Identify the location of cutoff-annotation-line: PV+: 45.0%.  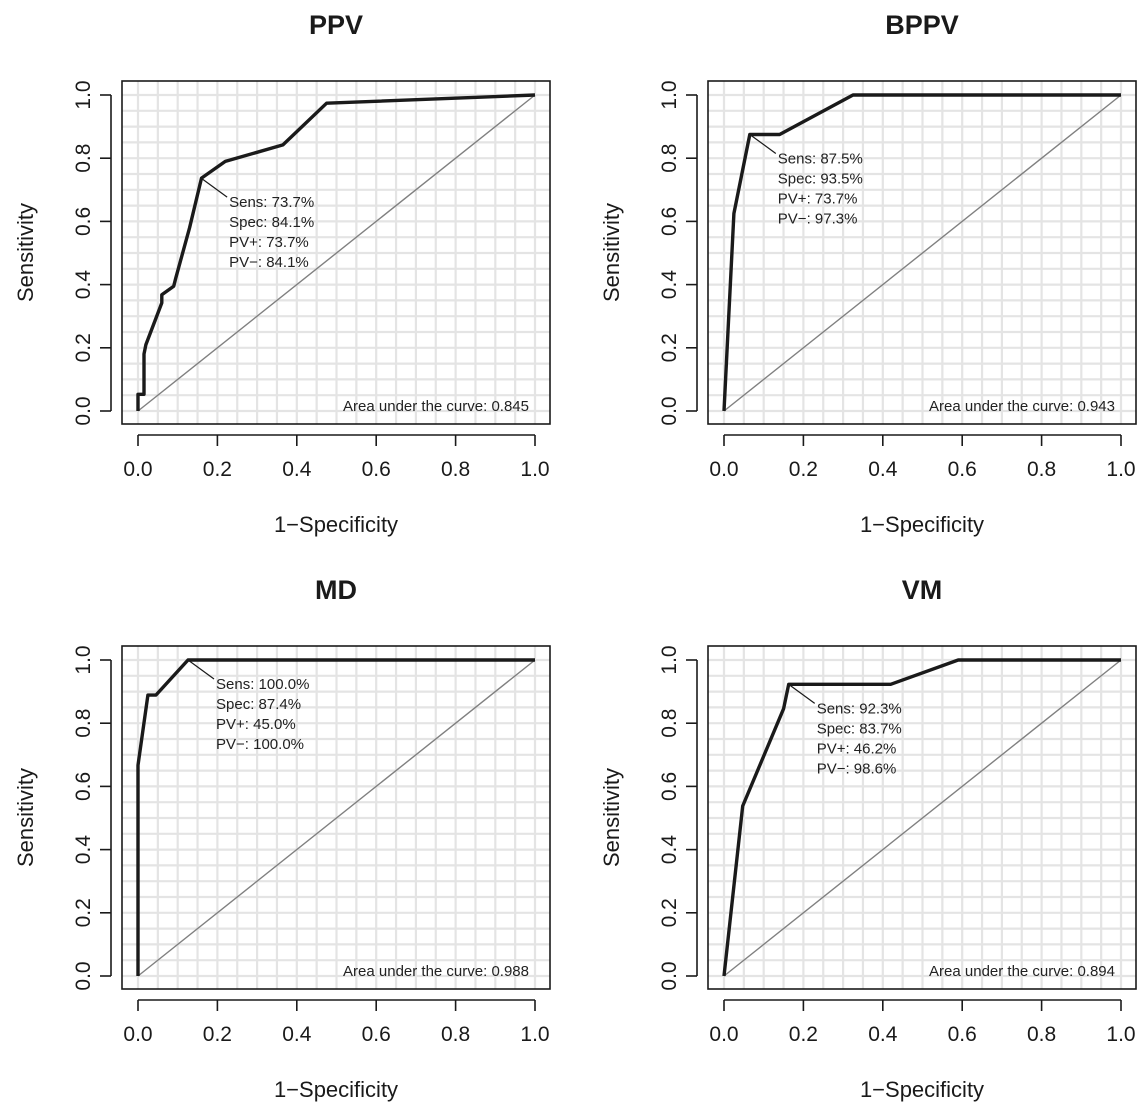
(256, 724).